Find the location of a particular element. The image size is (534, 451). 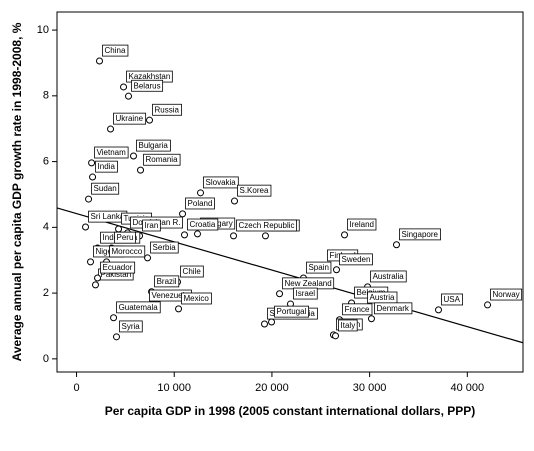

point-label: Peru is located at coordinates (125, 237).